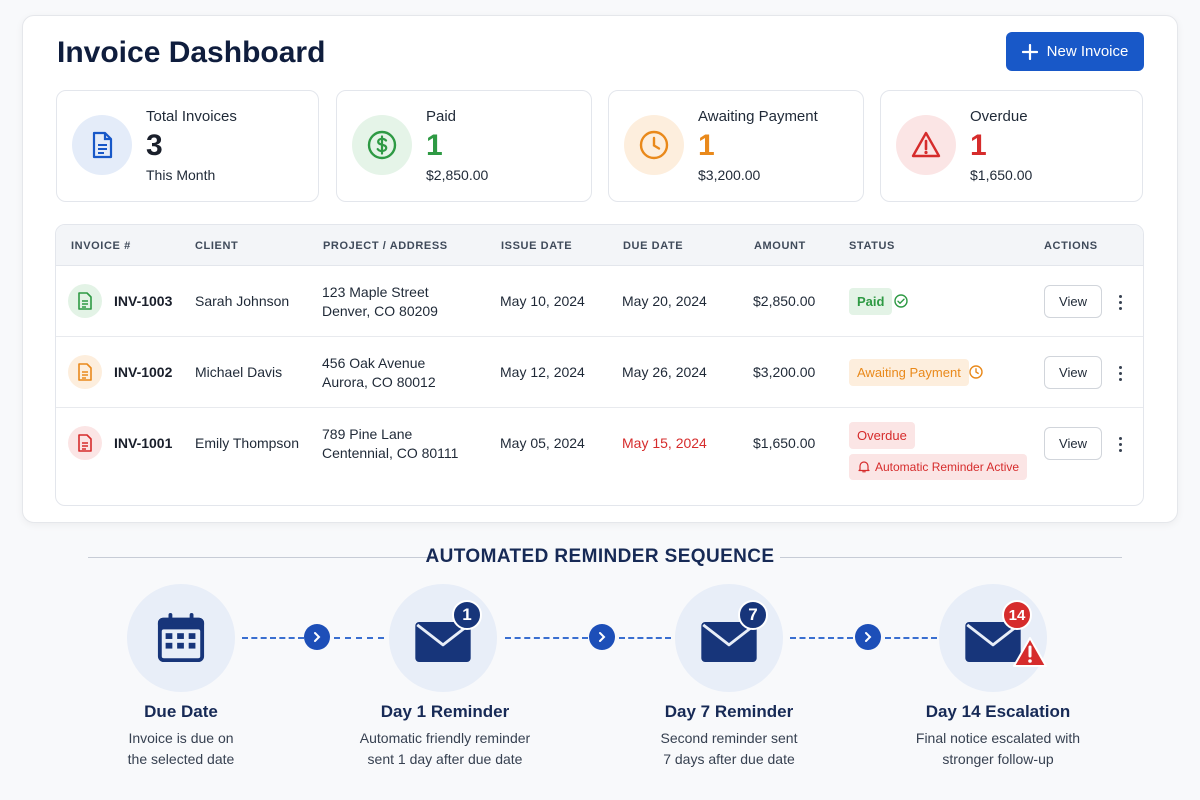  What do you see at coordinates (729, 711) in the screenshot?
I see `step-title: Day 7 Reminder` at bounding box center [729, 711].